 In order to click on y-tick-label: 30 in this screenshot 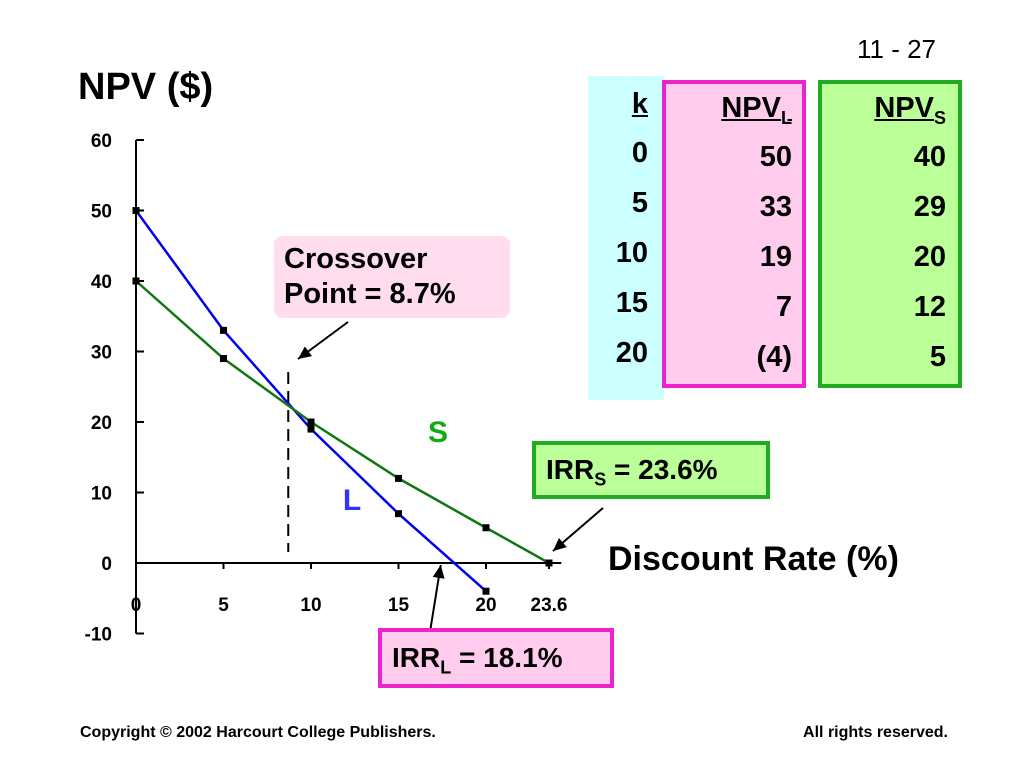, I will do `click(101, 353)`.